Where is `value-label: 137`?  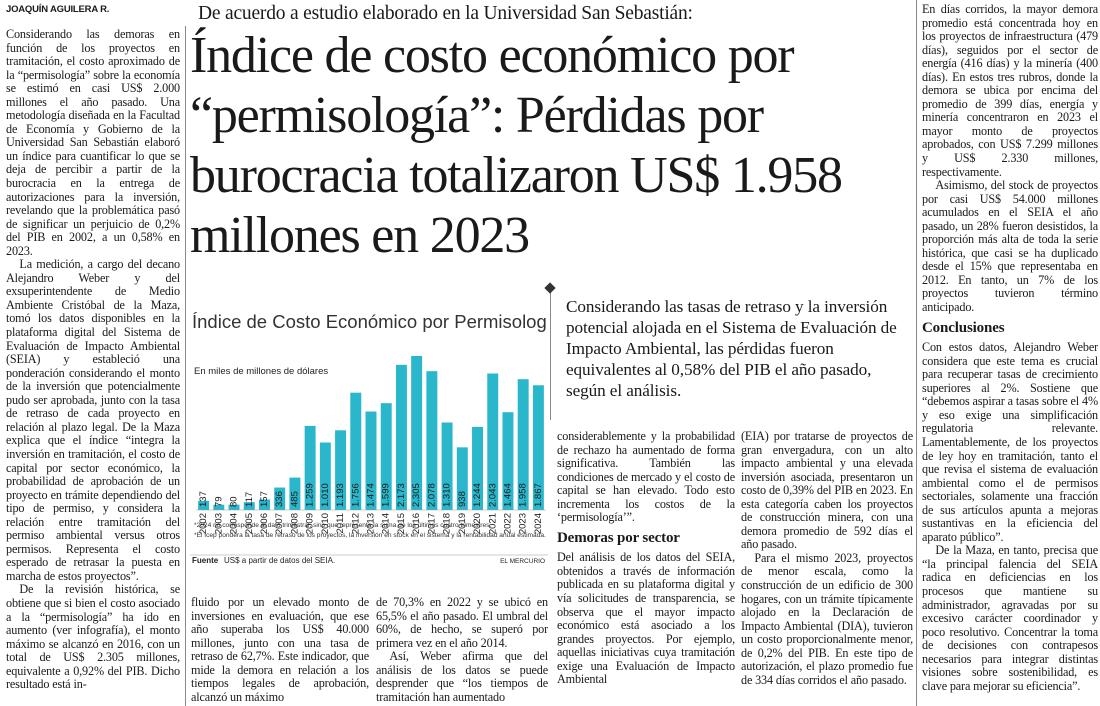
value-label: 137 is located at coordinates (203, 499).